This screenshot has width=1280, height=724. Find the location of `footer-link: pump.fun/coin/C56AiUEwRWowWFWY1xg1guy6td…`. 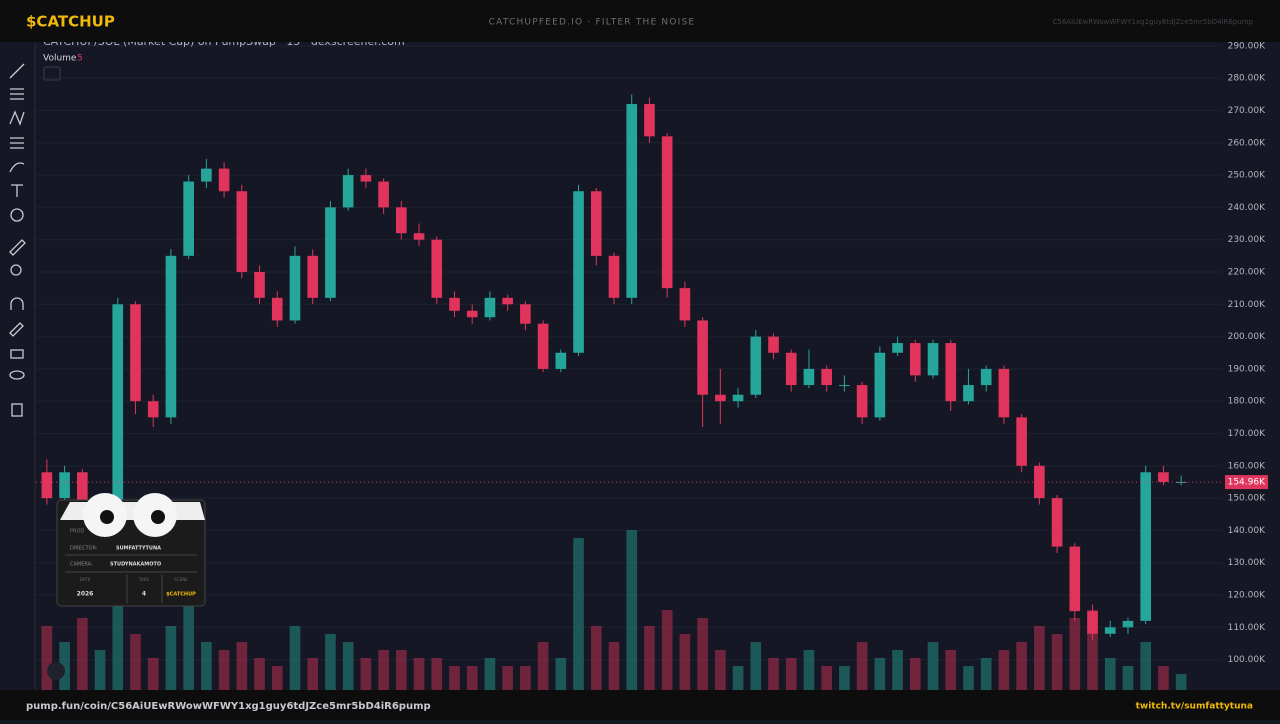

footer-link: pump.fun/coin/C56AiUEwRWowWFWY1xg1guy6td… is located at coordinates (228, 706).